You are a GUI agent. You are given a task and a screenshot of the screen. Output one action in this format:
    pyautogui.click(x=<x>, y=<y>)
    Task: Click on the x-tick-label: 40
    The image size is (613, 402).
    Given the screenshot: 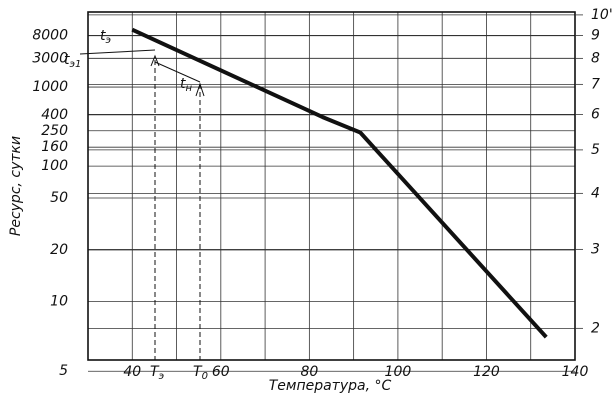 What is the action you would take?
    pyautogui.click(x=132, y=372)
    